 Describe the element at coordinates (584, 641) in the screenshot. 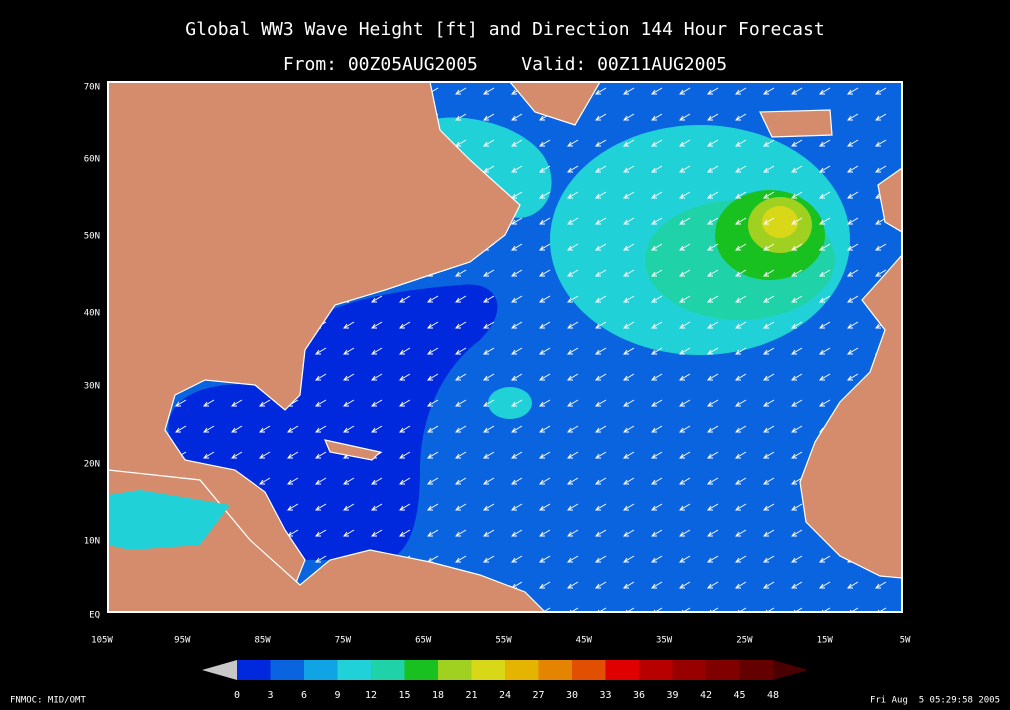

I see `lon-label: 45W` at that location.